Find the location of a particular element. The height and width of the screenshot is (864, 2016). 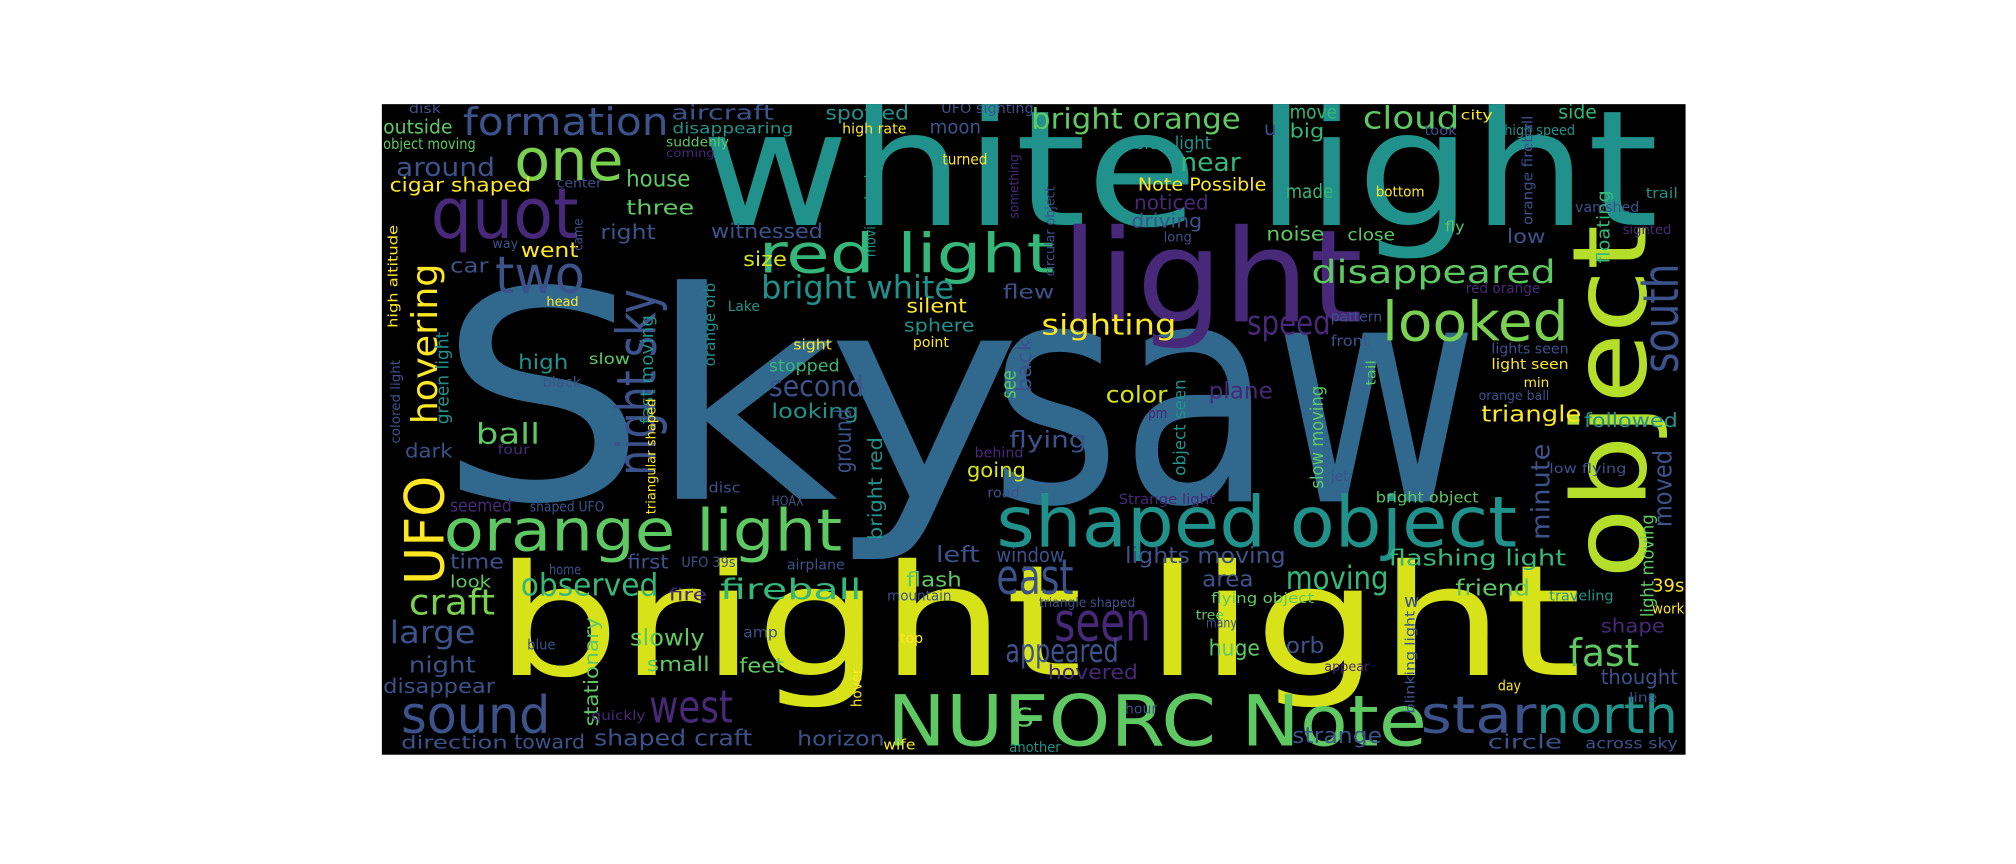

word: shaped object is located at coordinates (1256, 521).